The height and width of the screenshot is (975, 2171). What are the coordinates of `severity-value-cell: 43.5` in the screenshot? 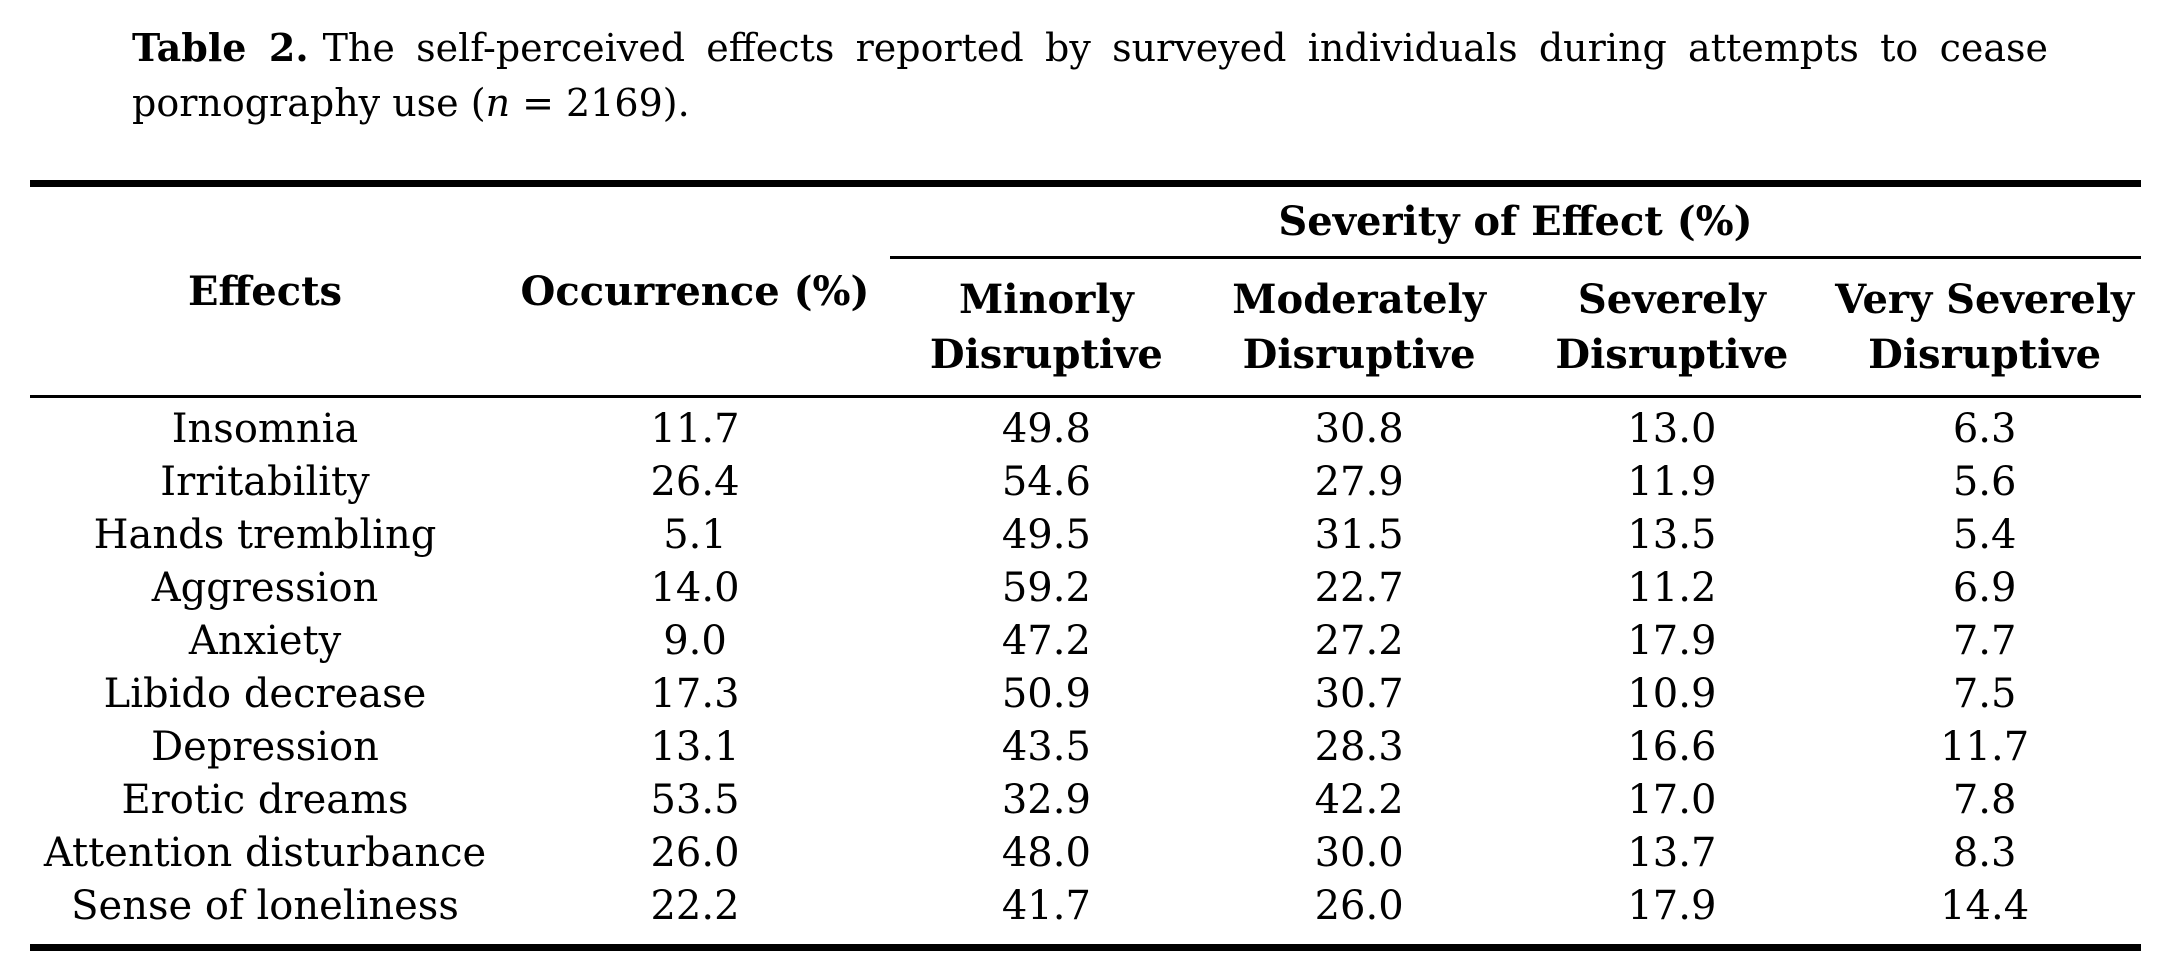 It's located at (1046, 746).